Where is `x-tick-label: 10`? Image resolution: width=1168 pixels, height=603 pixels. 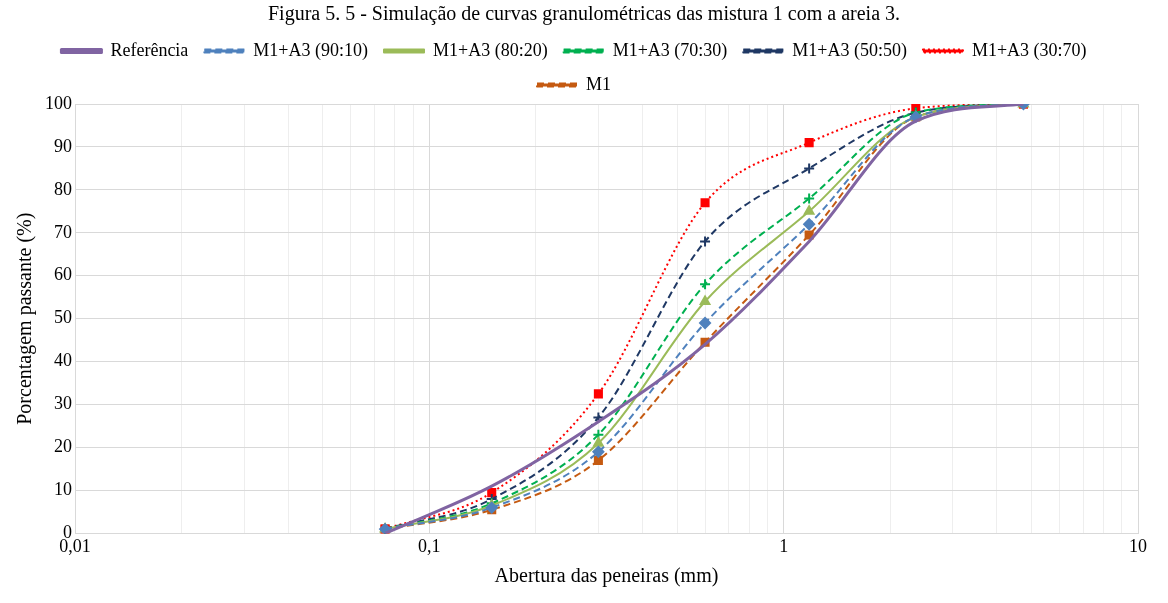
x-tick-label: 10 is located at coordinates (1138, 545).